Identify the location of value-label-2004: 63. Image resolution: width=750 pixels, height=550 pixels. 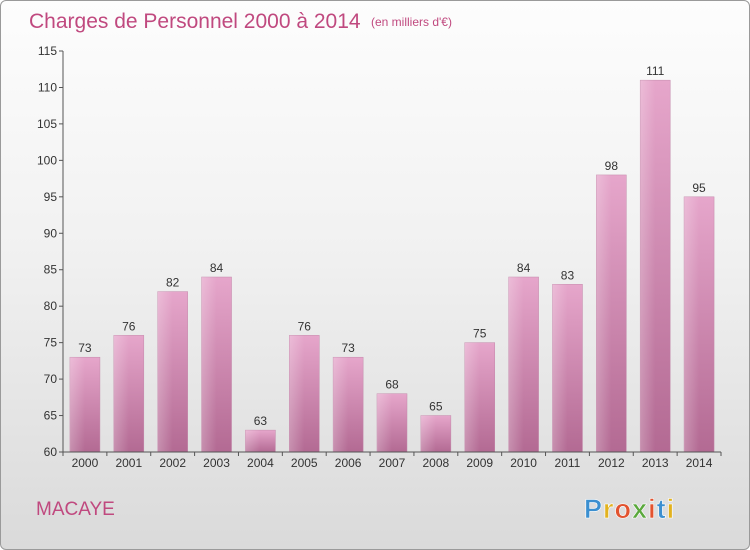
(261, 421).